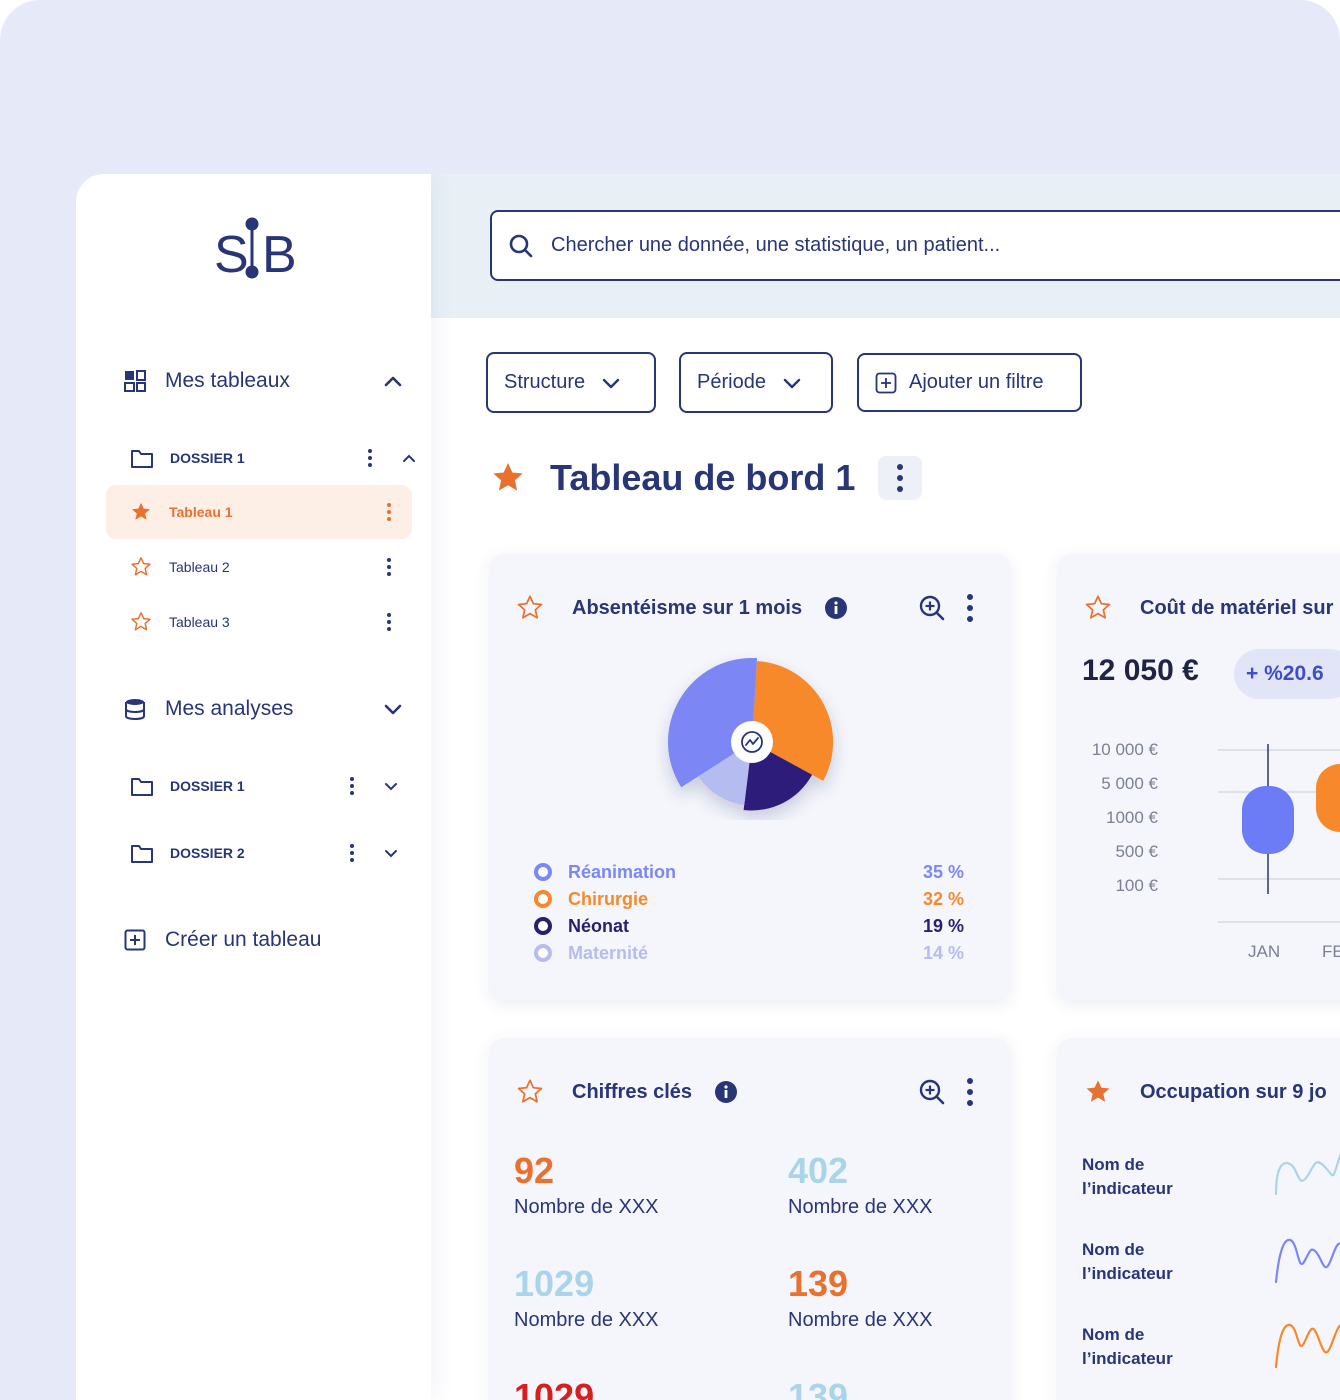  I want to click on absenteeism-card: Absentéisme sur 1 mois, so click(750, 777).